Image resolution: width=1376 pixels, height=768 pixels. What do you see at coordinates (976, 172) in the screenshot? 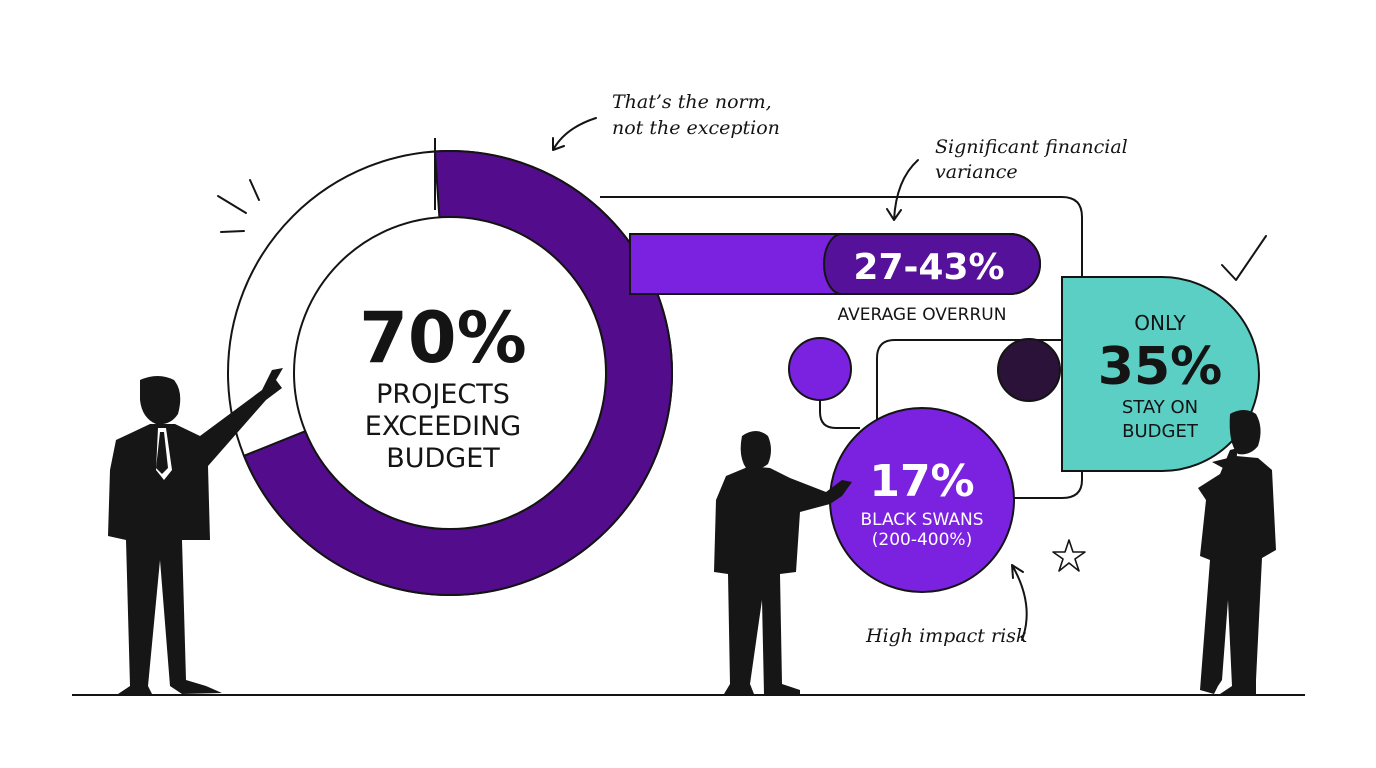
I see `note-variance-2: variance` at bounding box center [976, 172].